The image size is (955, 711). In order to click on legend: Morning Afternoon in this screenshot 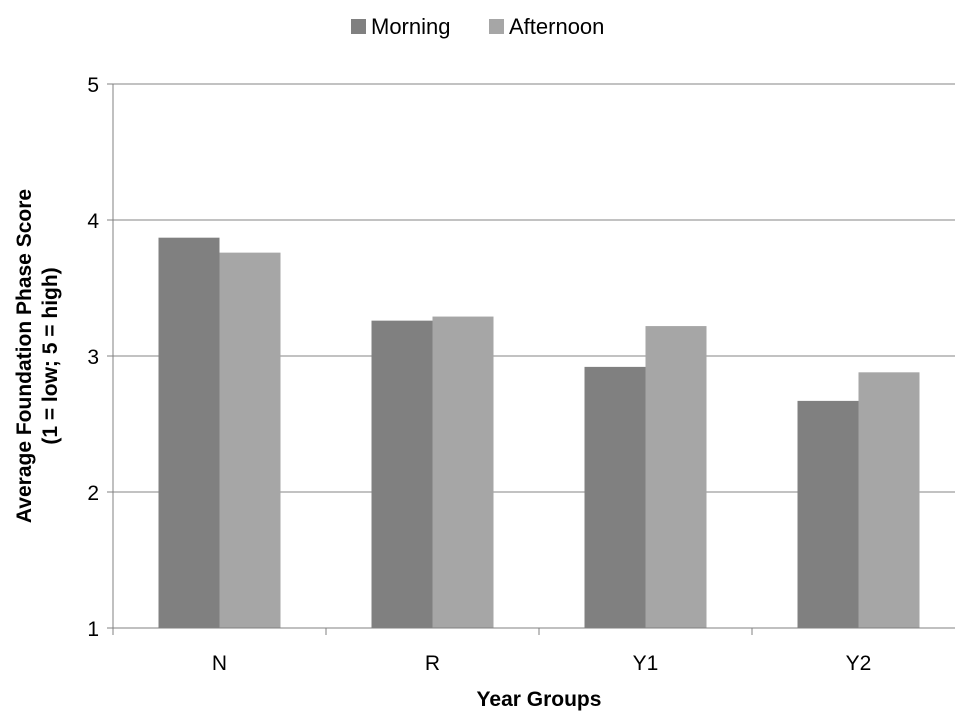, I will do `click(477, 26)`.